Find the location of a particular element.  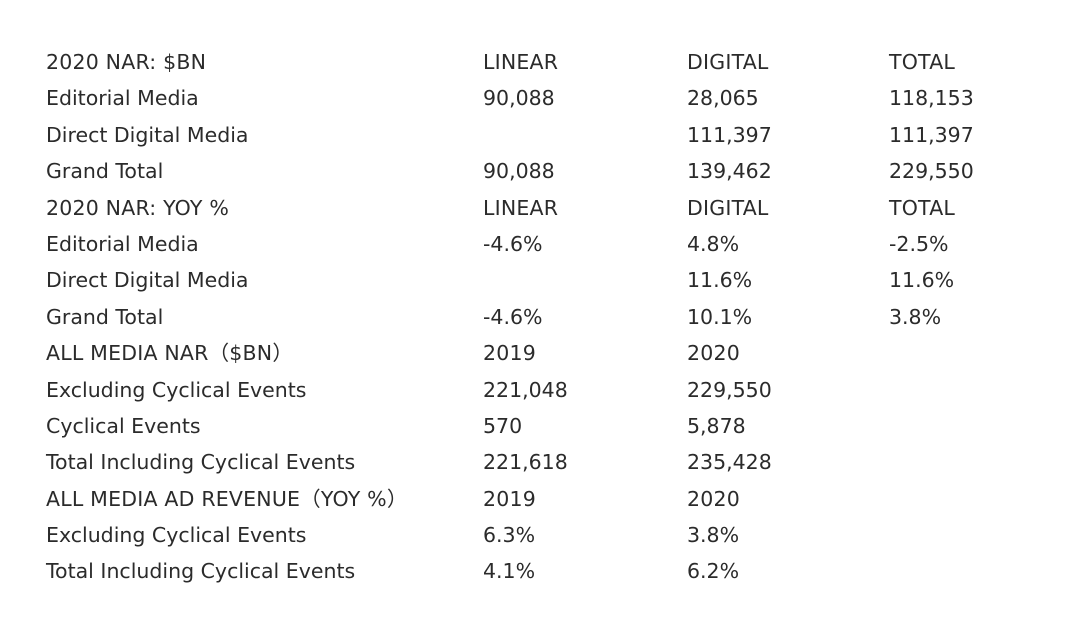

row-label: ALL MEDIA NAR（$BN） is located at coordinates (170, 353).